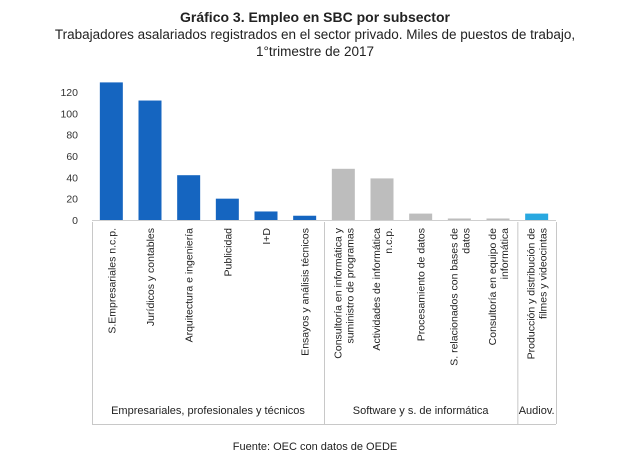 The image size is (630, 460). I want to click on group-label: Audiov., so click(537, 411).